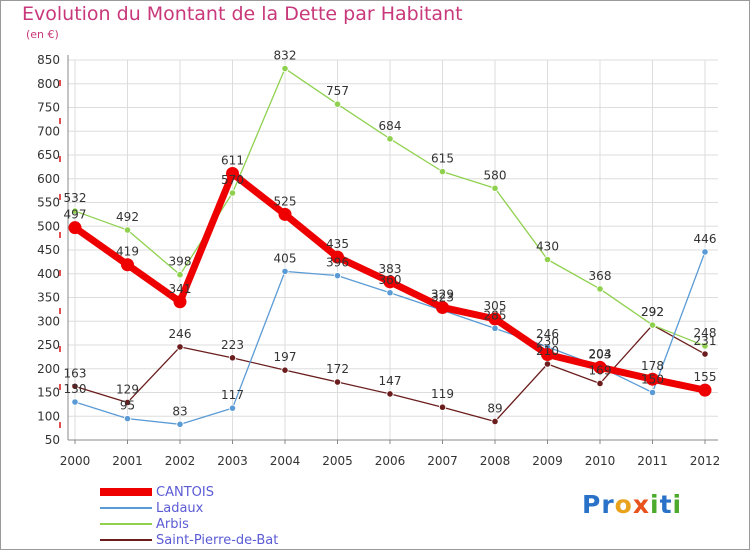 This screenshot has height=550, width=750. What do you see at coordinates (127, 217) in the screenshot?
I see `data-label: 492` at bounding box center [127, 217].